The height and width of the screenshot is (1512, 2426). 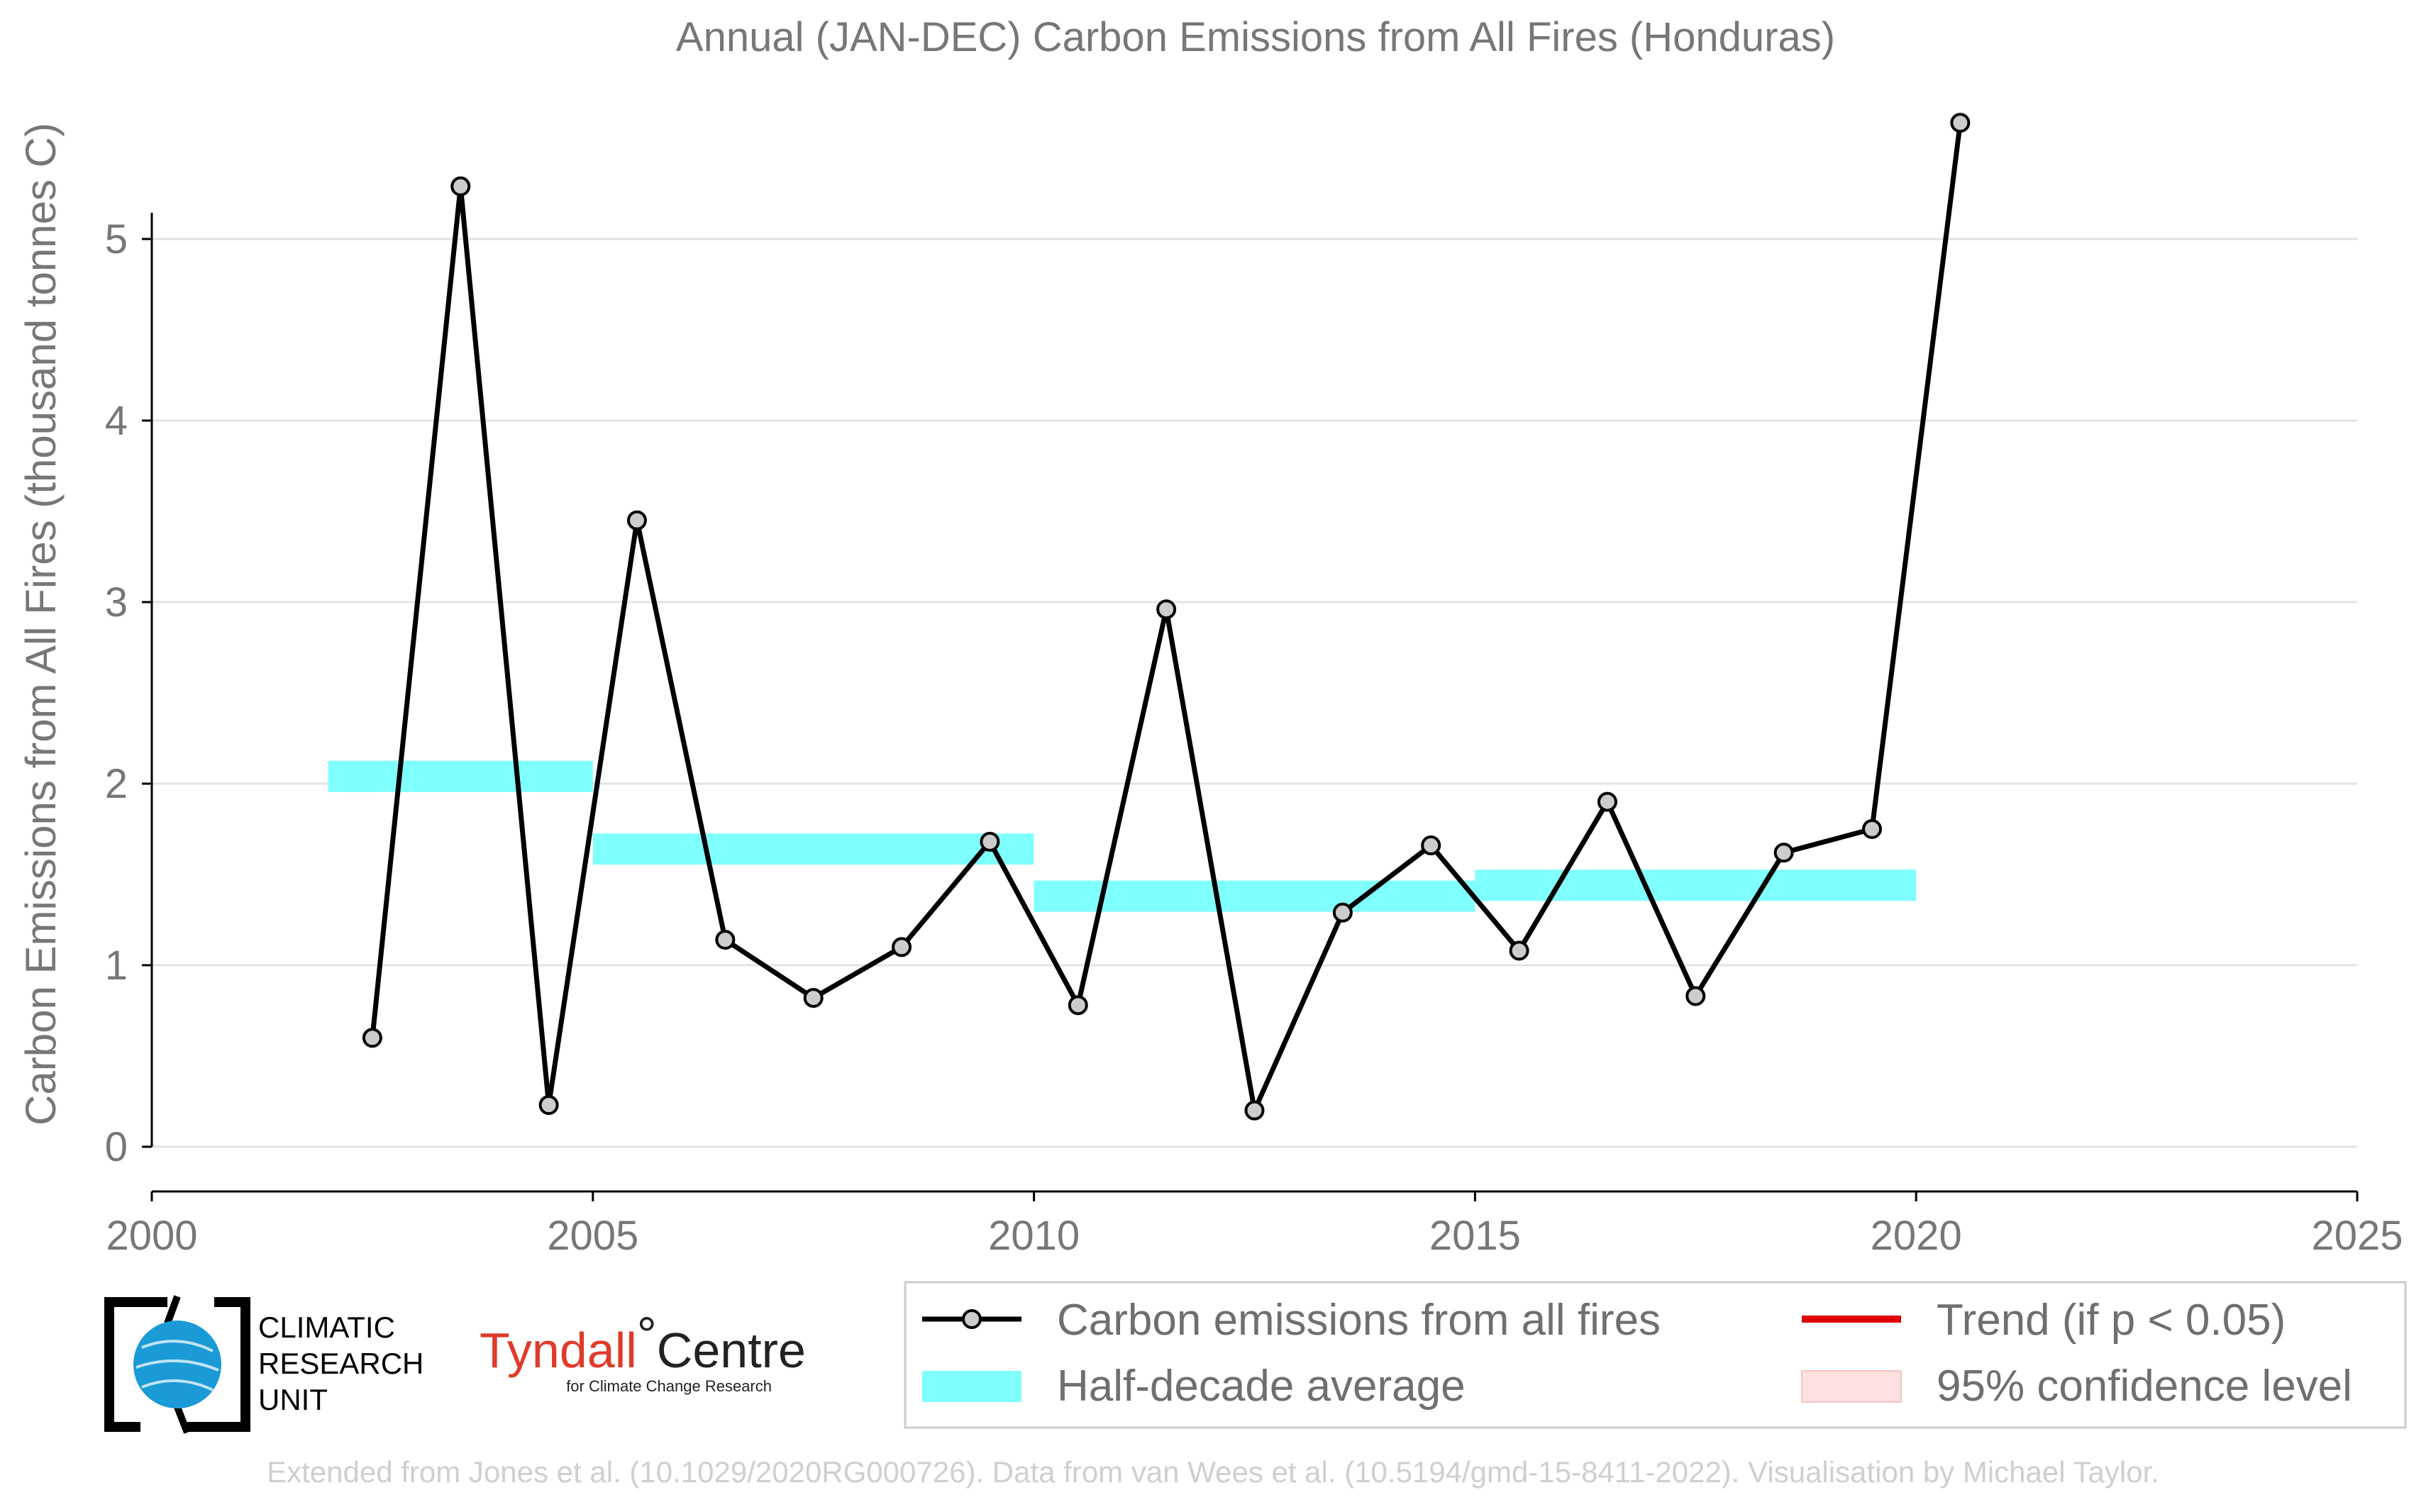 What do you see at coordinates (1475, 1236) in the screenshot?
I see `x-tick-label: 2015` at bounding box center [1475, 1236].